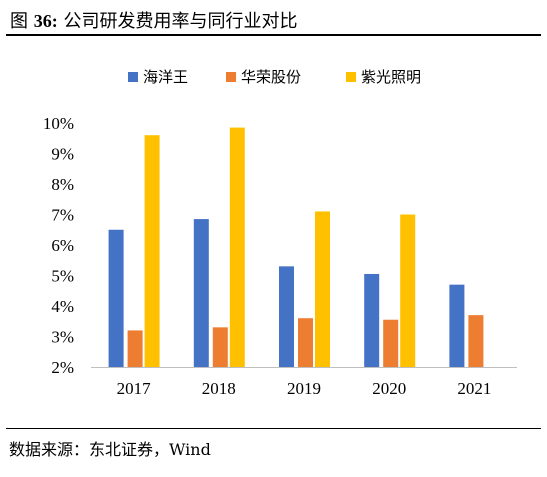 This screenshot has height=477, width=547. I want to click on figure-number: 36:, so click(45, 21).